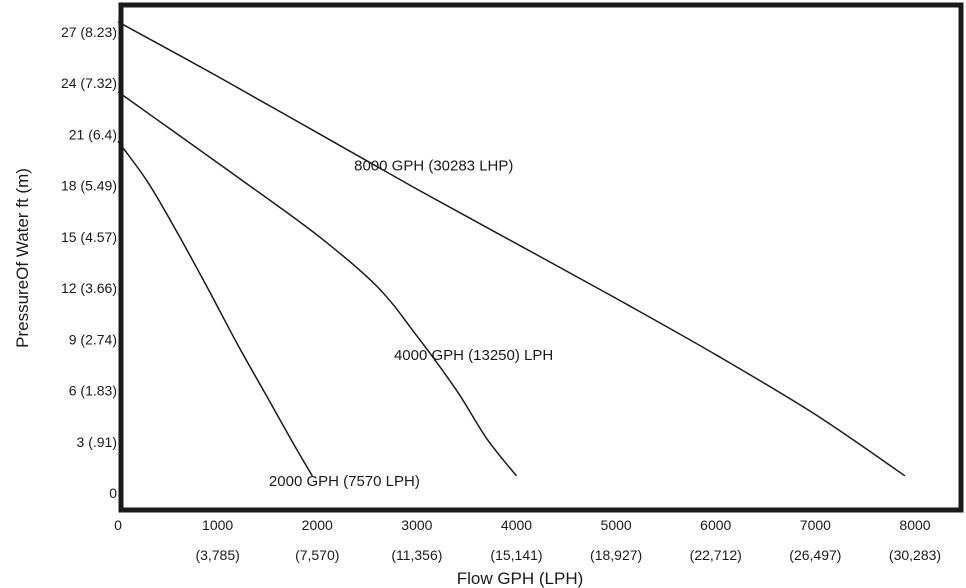 The height and width of the screenshot is (588, 966). Describe the element at coordinates (317, 525) in the screenshot. I see `x-tick-label: 2000` at that location.